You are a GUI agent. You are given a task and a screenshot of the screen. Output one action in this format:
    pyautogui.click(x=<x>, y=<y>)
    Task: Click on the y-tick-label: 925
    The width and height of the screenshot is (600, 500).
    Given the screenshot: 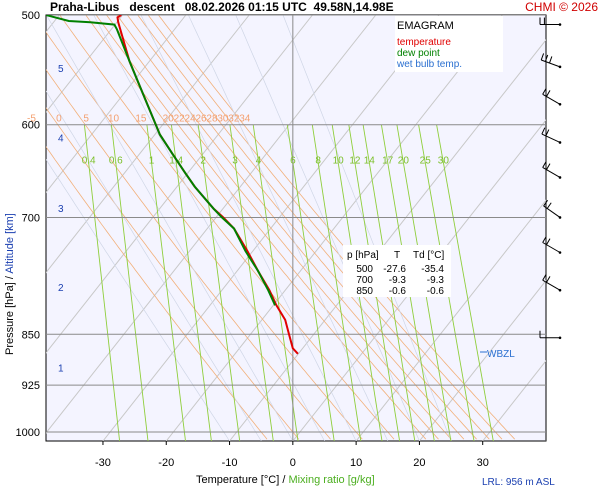 What is the action you would take?
    pyautogui.click(x=31, y=386)
    